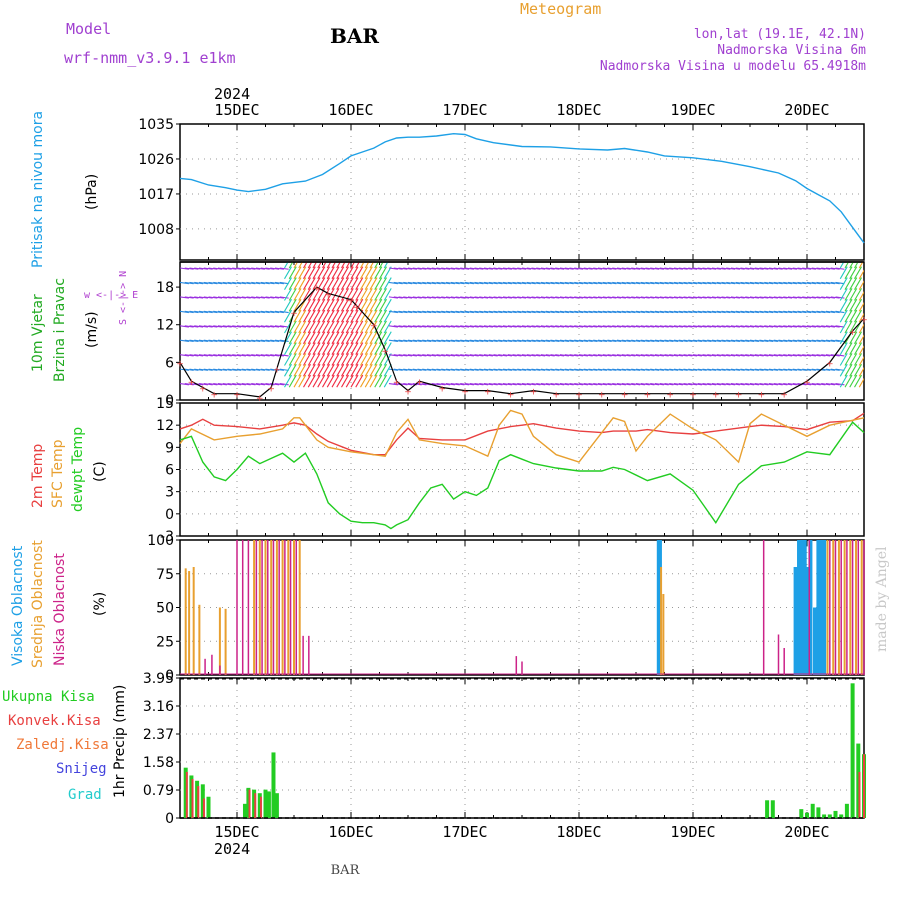  I want to click on y-tick-label: 12, so click(165, 326).